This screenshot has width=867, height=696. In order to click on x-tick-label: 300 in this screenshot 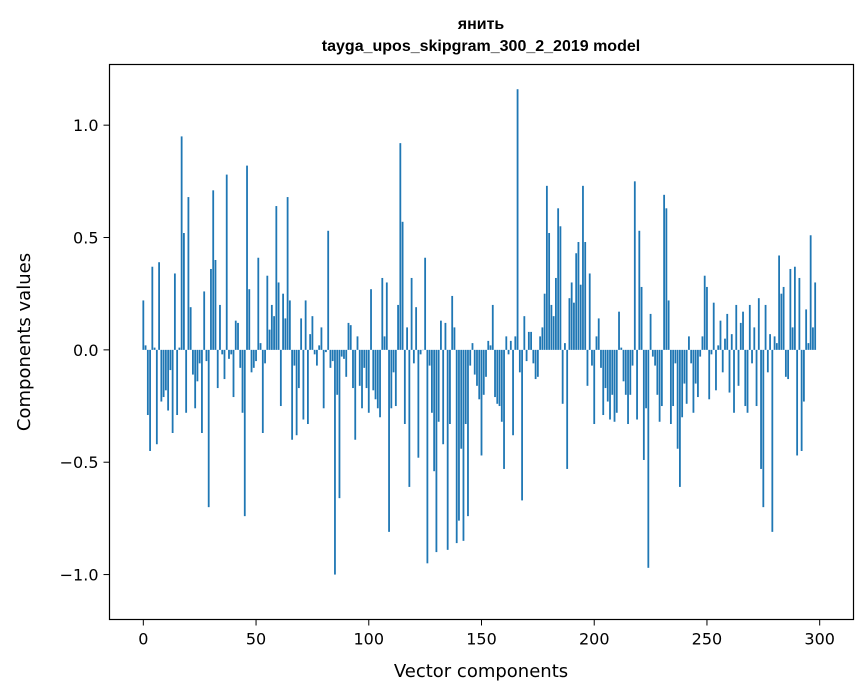, I will do `click(819, 639)`.